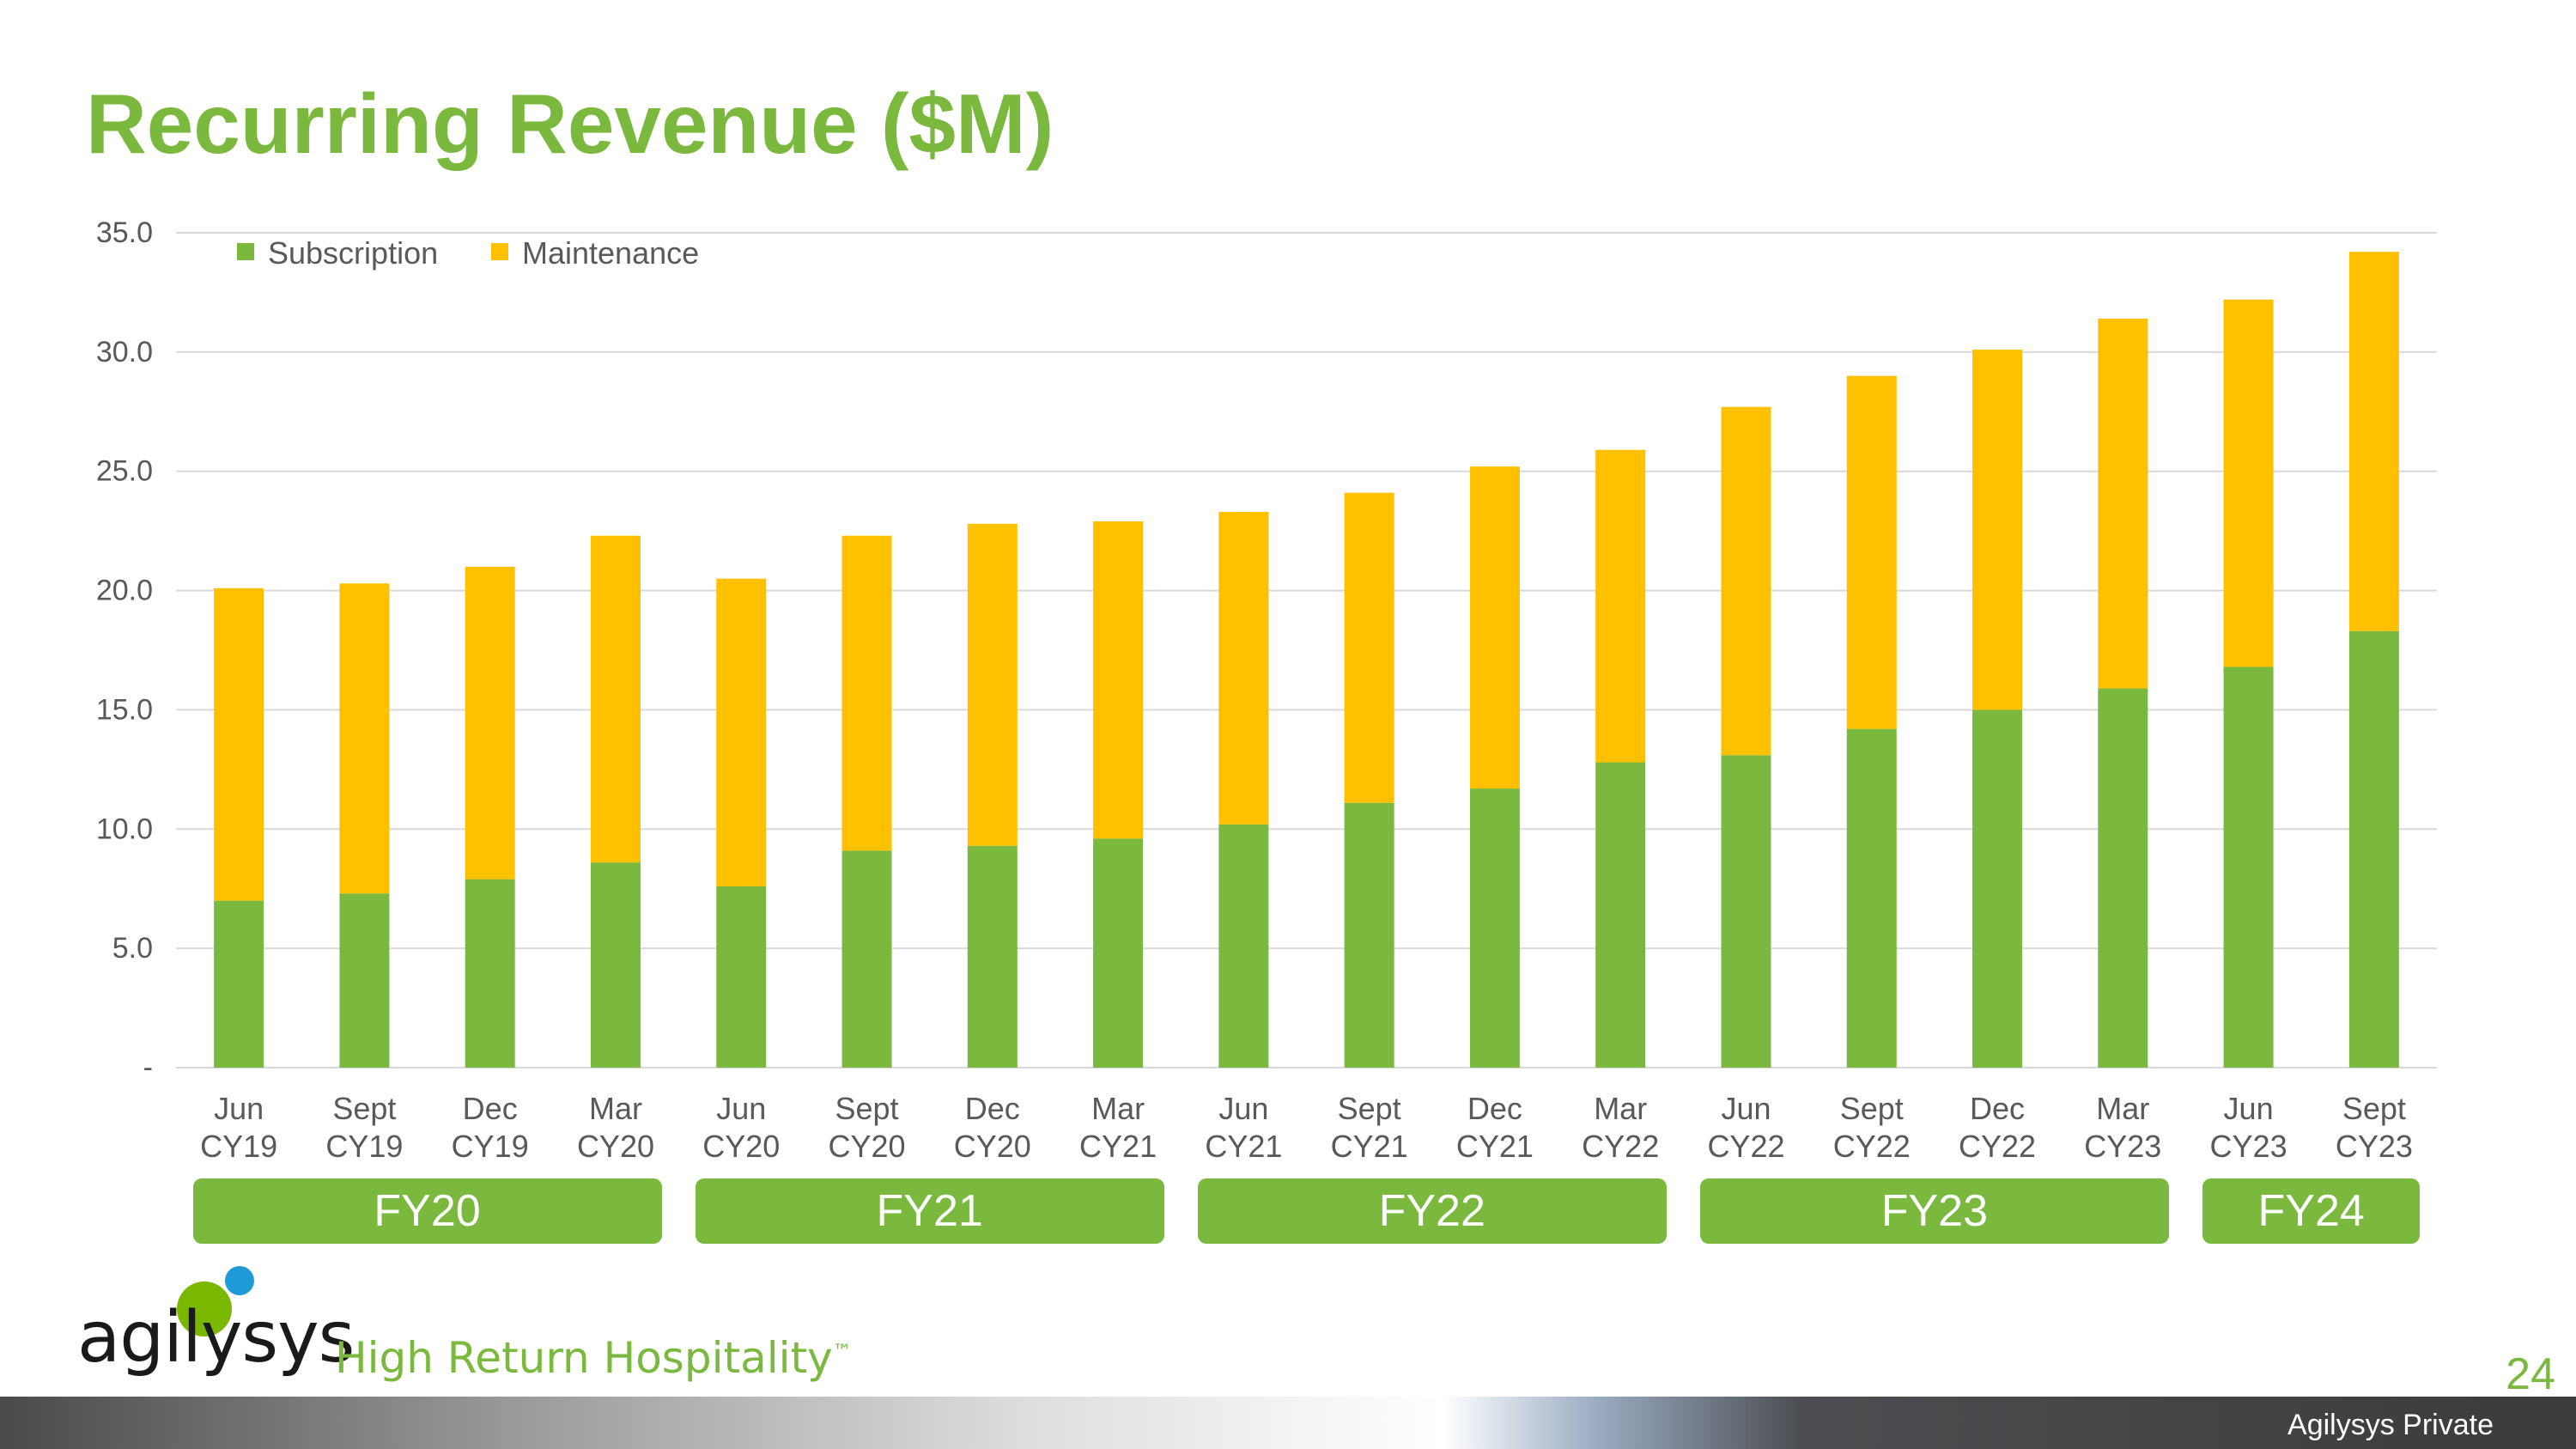 The height and width of the screenshot is (1449, 2576). I want to click on fiscal-year-band-fy24: FY24, so click(2311, 1211).